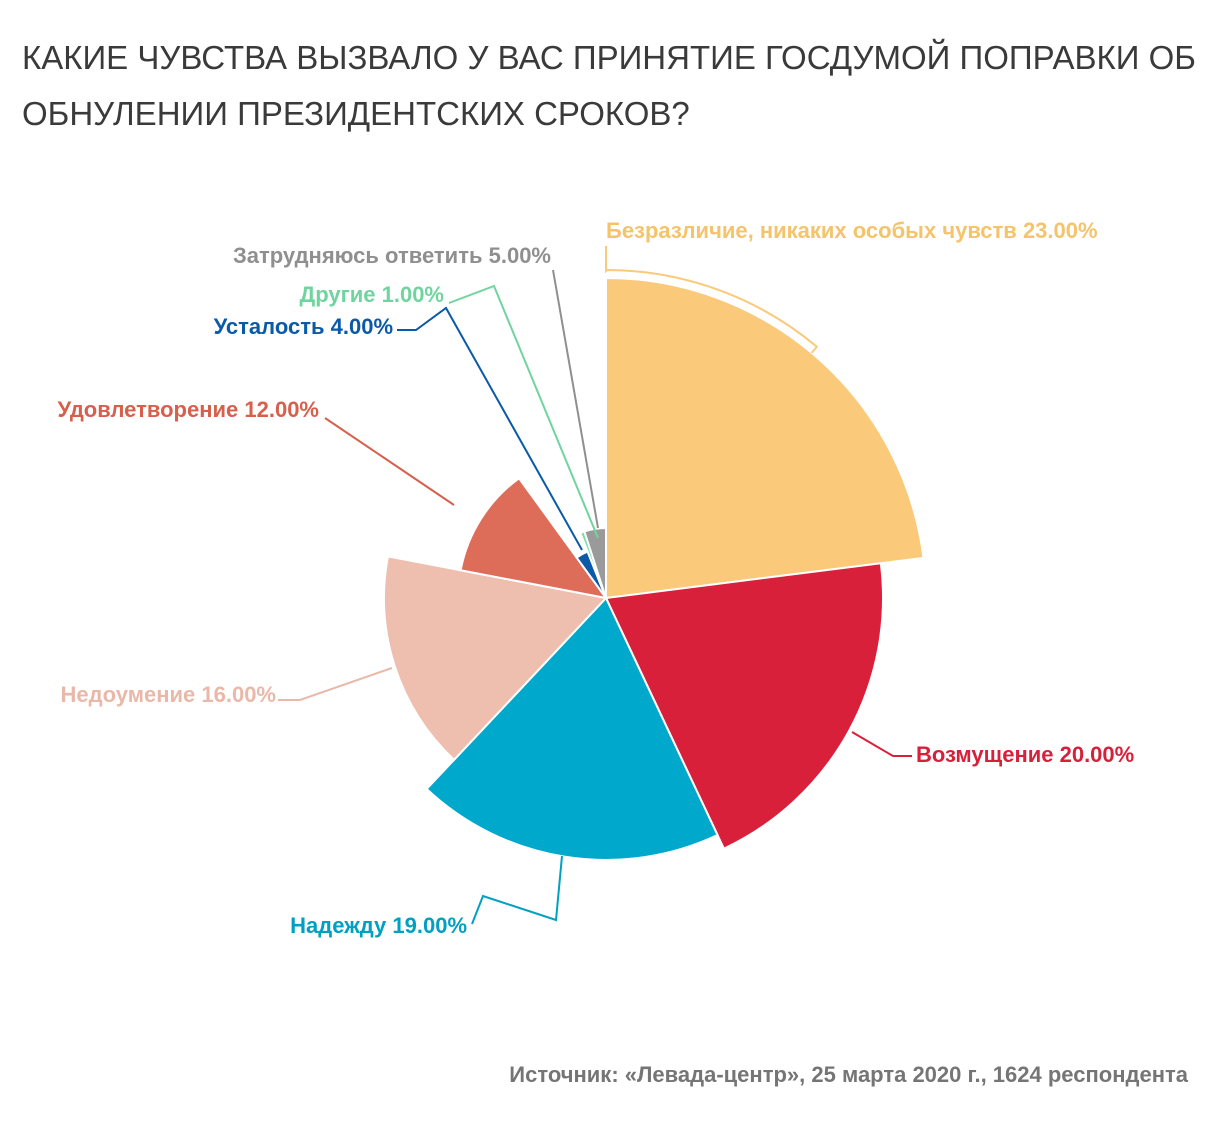 The height and width of the screenshot is (1133, 1228). What do you see at coordinates (372, 294) in the screenshot?
I see `slice-label: Другие 1.00%` at bounding box center [372, 294].